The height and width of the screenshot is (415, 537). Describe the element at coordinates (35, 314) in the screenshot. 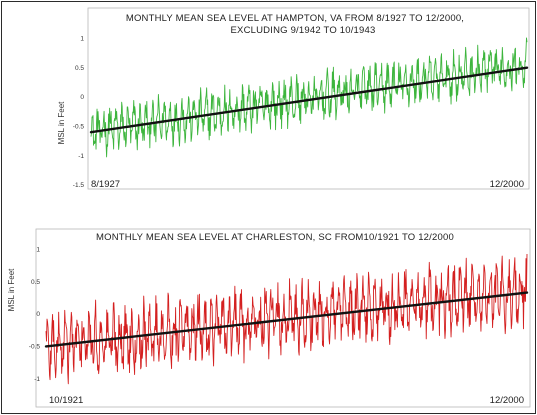

I see `charleston-y-ticks: 1 0.5 0 -0.5 -1` at that location.